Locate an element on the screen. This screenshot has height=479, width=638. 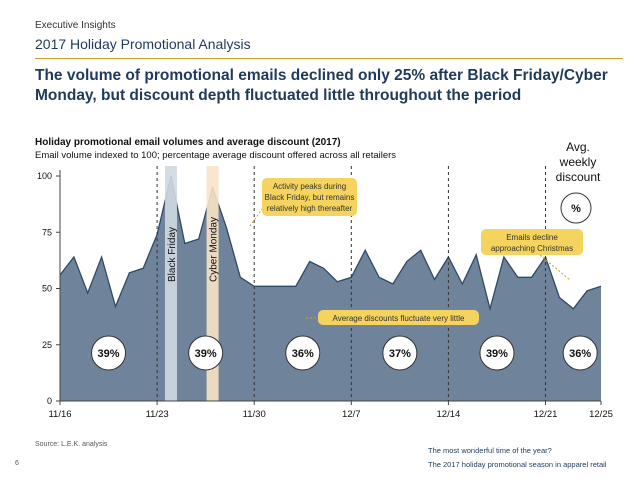
discount-symbol: % is located at coordinates (576, 209).